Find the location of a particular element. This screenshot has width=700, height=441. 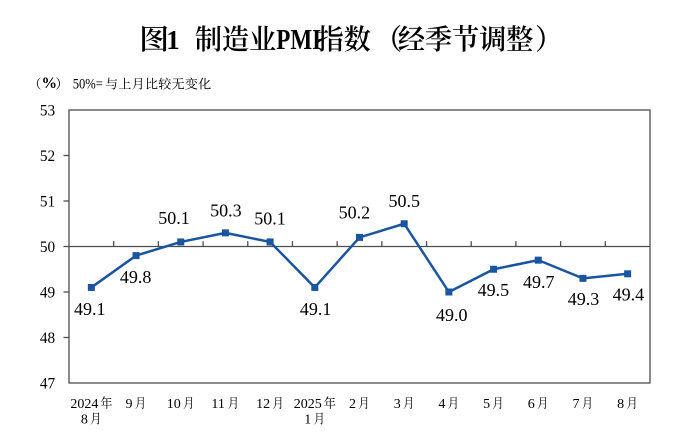

svg-text: 2024 is located at coordinates (84, 404).